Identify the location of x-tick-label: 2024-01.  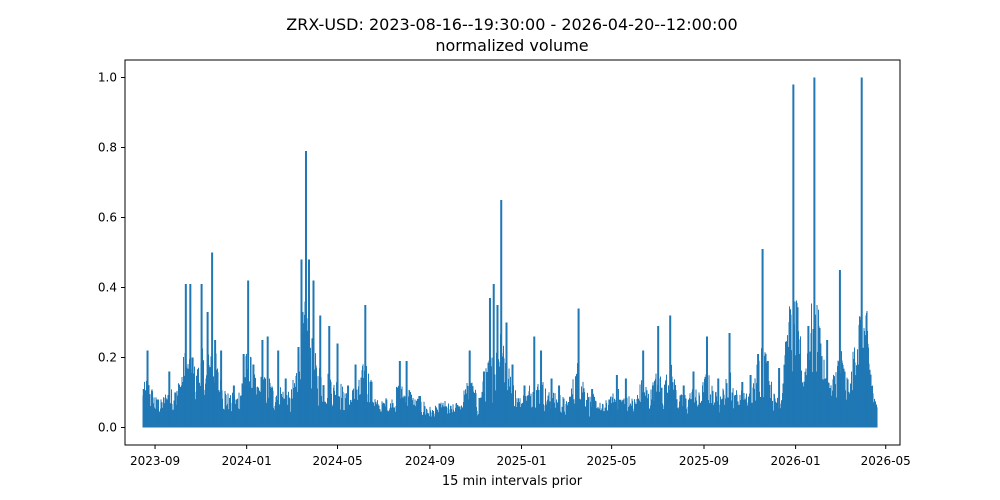
(247, 461).